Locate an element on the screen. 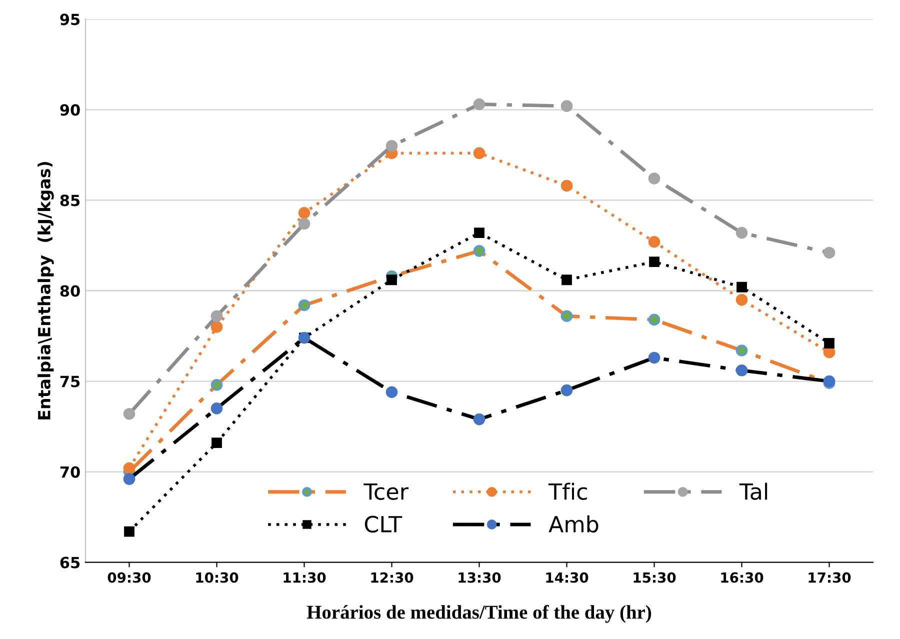  x-axis-title: Horários de medidas/Time of the day (hr) is located at coordinates (479, 613).